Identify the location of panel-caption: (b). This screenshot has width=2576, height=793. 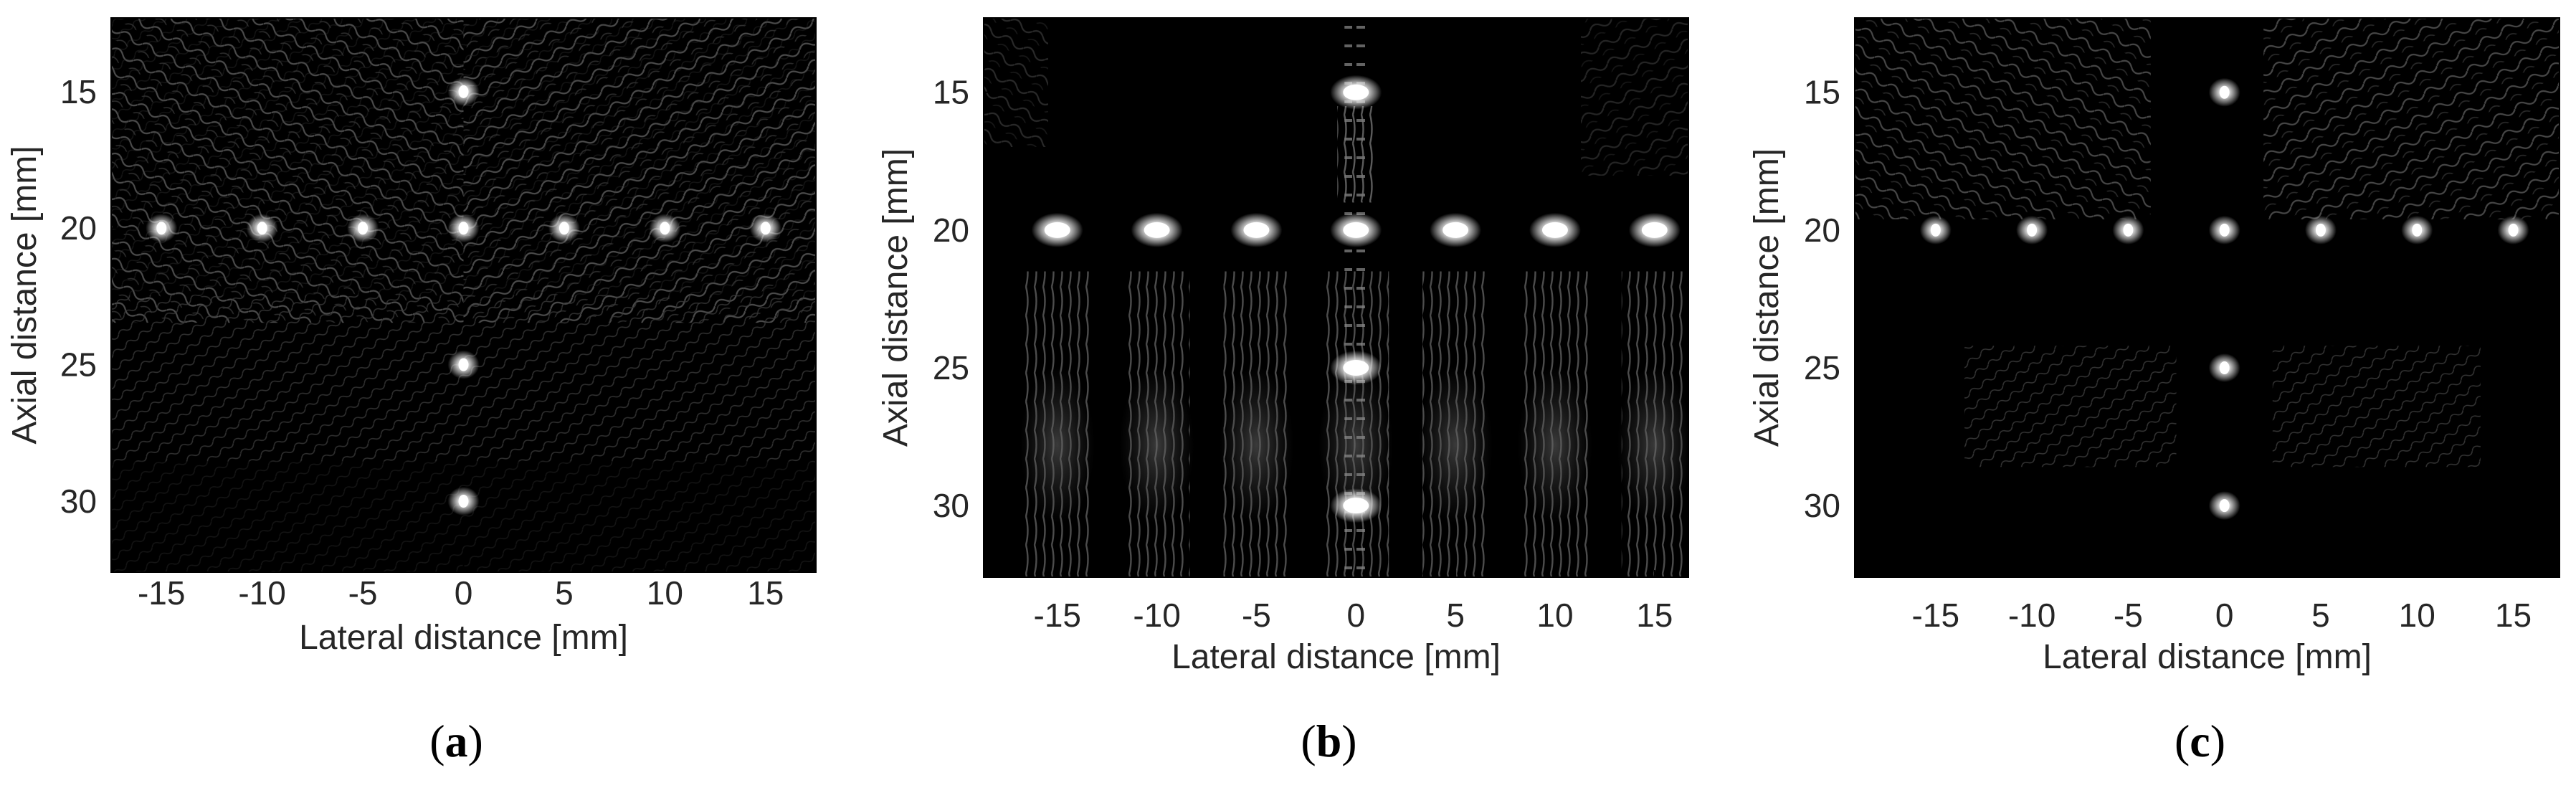
(1329, 741).